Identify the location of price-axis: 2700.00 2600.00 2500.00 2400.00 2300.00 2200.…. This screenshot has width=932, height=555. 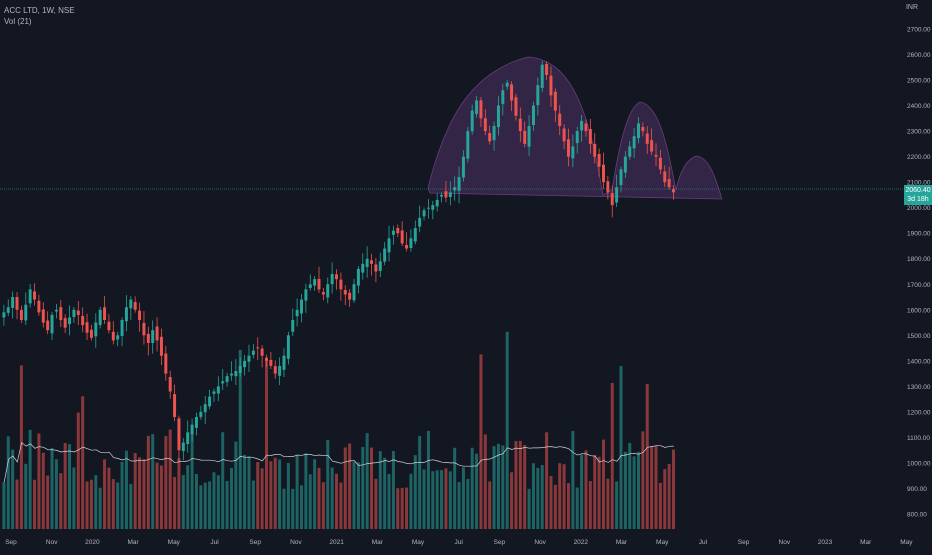
(919, 273).